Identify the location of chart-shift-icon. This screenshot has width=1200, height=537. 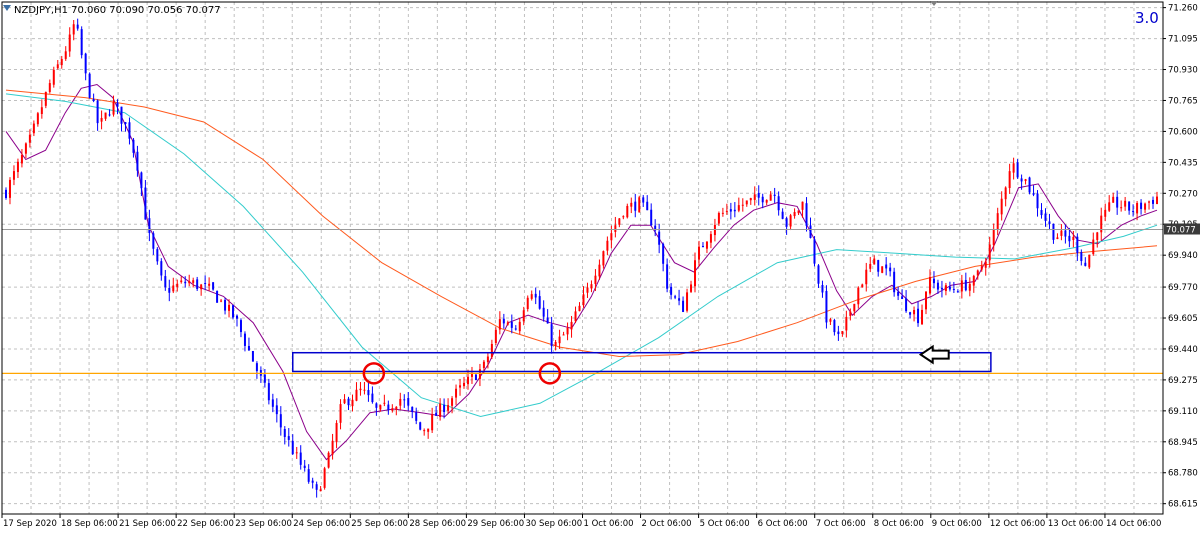
(934, 3).